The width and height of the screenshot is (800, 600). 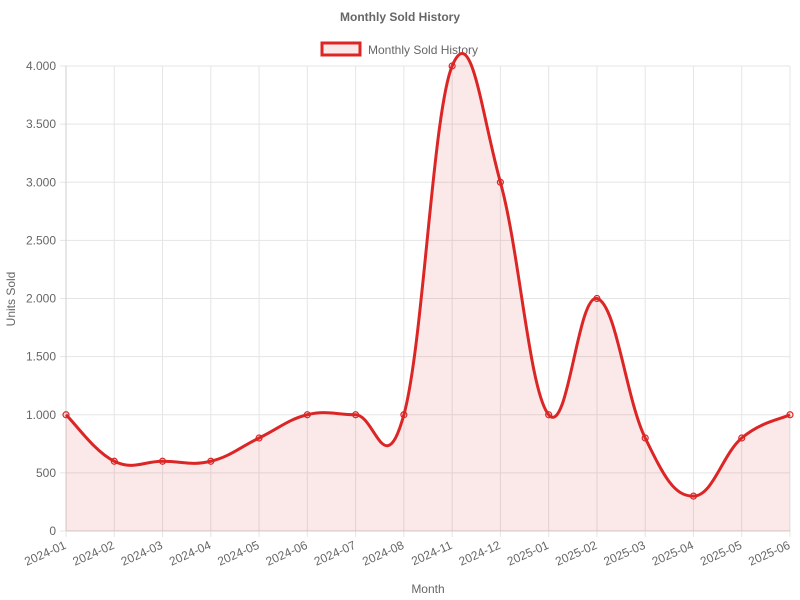 What do you see at coordinates (238, 553) in the screenshot?
I see `x-tick-label: 2024-05` at bounding box center [238, 553].